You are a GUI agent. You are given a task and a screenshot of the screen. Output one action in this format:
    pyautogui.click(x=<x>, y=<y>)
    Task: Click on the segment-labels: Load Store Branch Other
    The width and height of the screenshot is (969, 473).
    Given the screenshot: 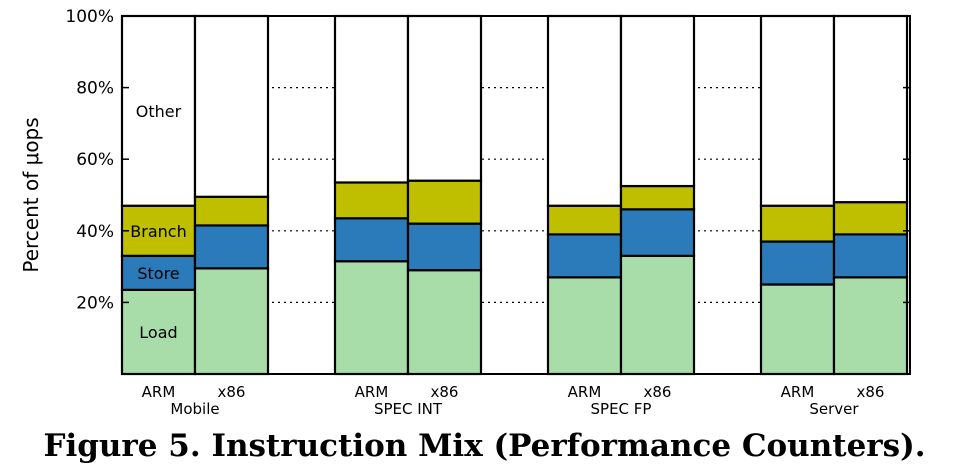 What is the action you would take?
    pyautogui.click(x=158, y=222)
    